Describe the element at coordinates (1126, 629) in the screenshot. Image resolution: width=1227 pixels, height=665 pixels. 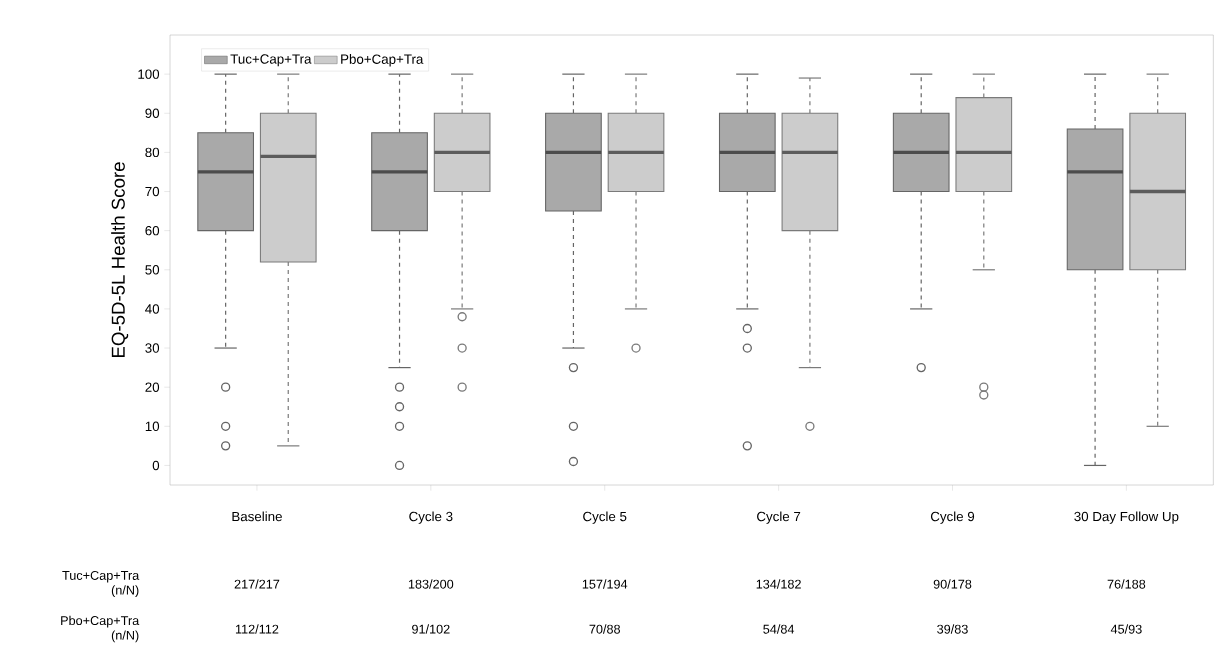
I see `text: 45/93` at that location.